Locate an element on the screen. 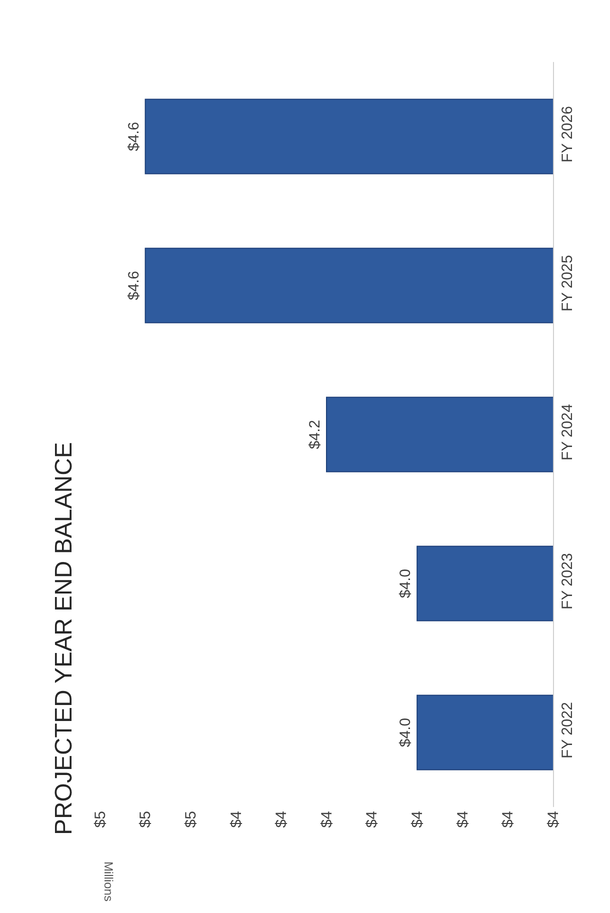 The height and width of the screenshot is (913, 610). y-tick-label: FY 2026 is located at coordinates (567, 134).